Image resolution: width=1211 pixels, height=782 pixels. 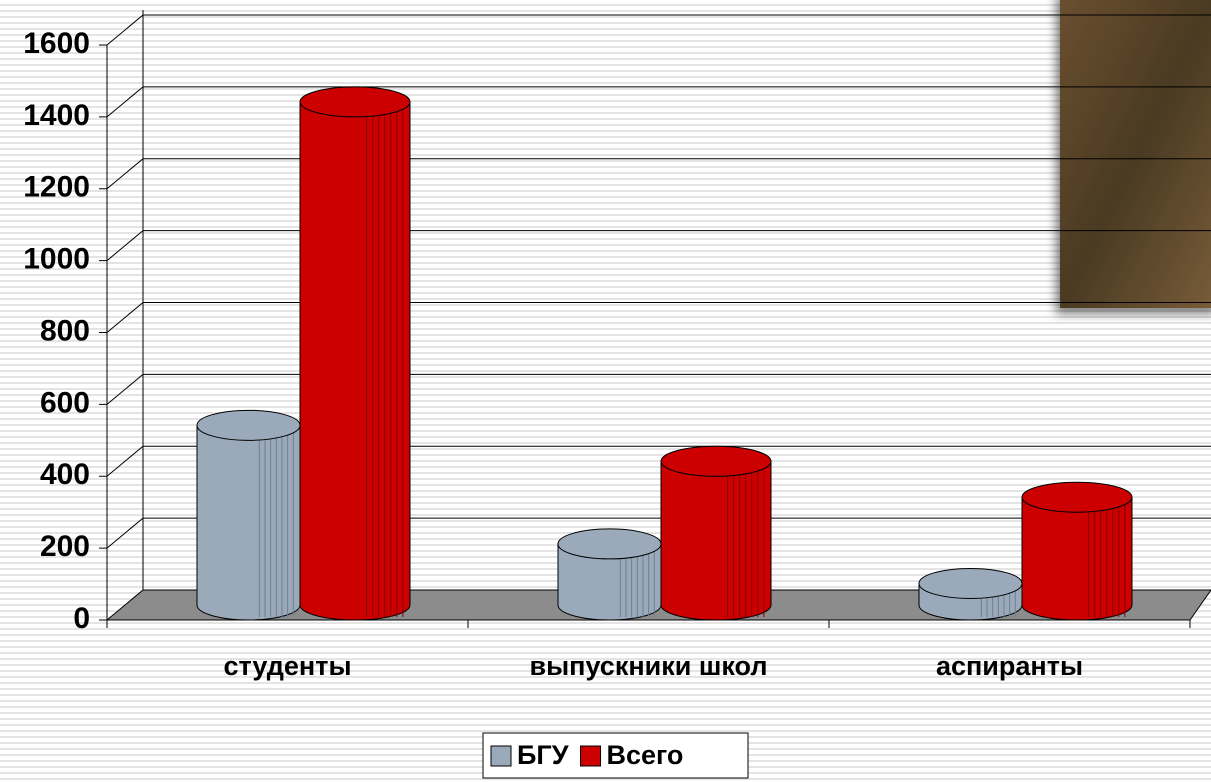 I want to click on y-tick-label: 0, so click(x=81, y=618).